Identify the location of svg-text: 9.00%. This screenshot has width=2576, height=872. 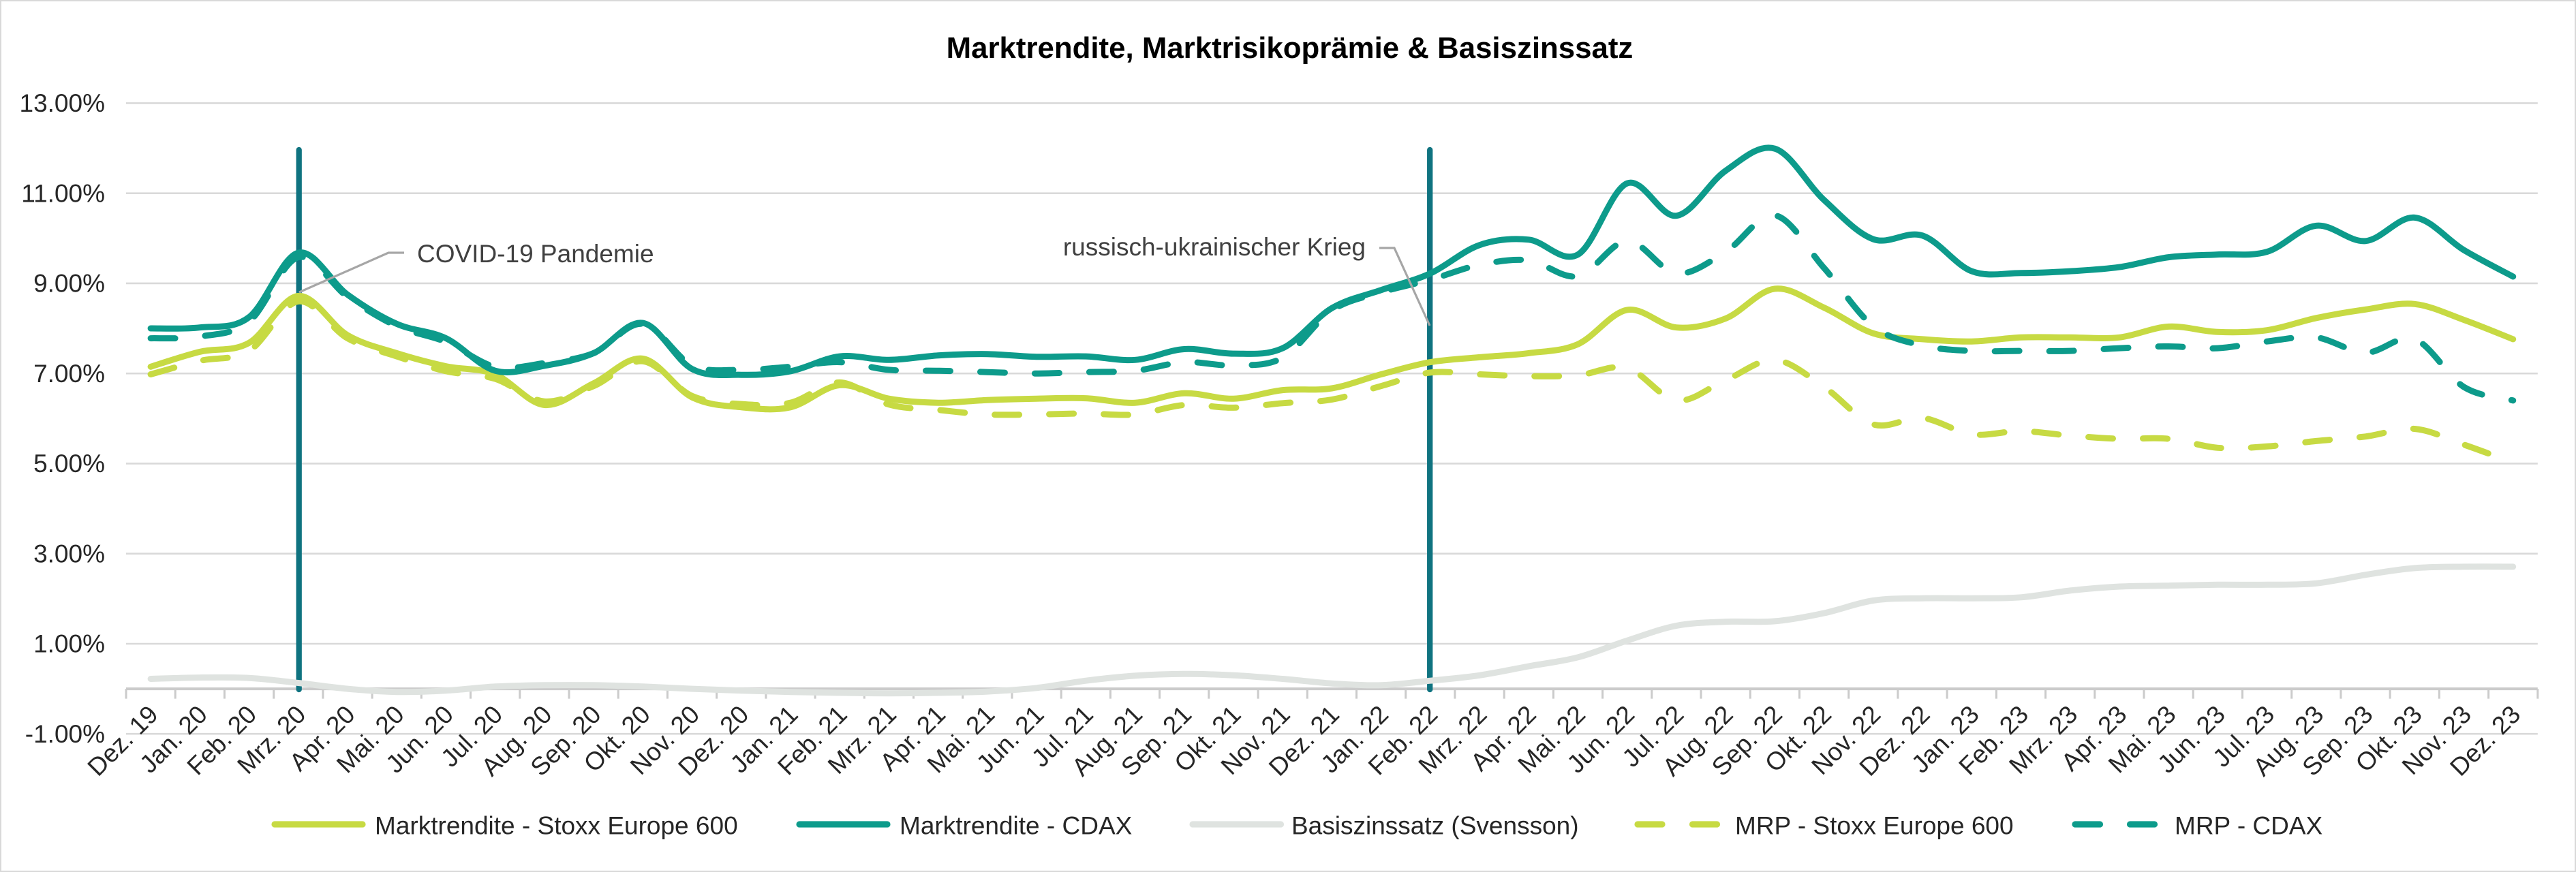
(69, 284).